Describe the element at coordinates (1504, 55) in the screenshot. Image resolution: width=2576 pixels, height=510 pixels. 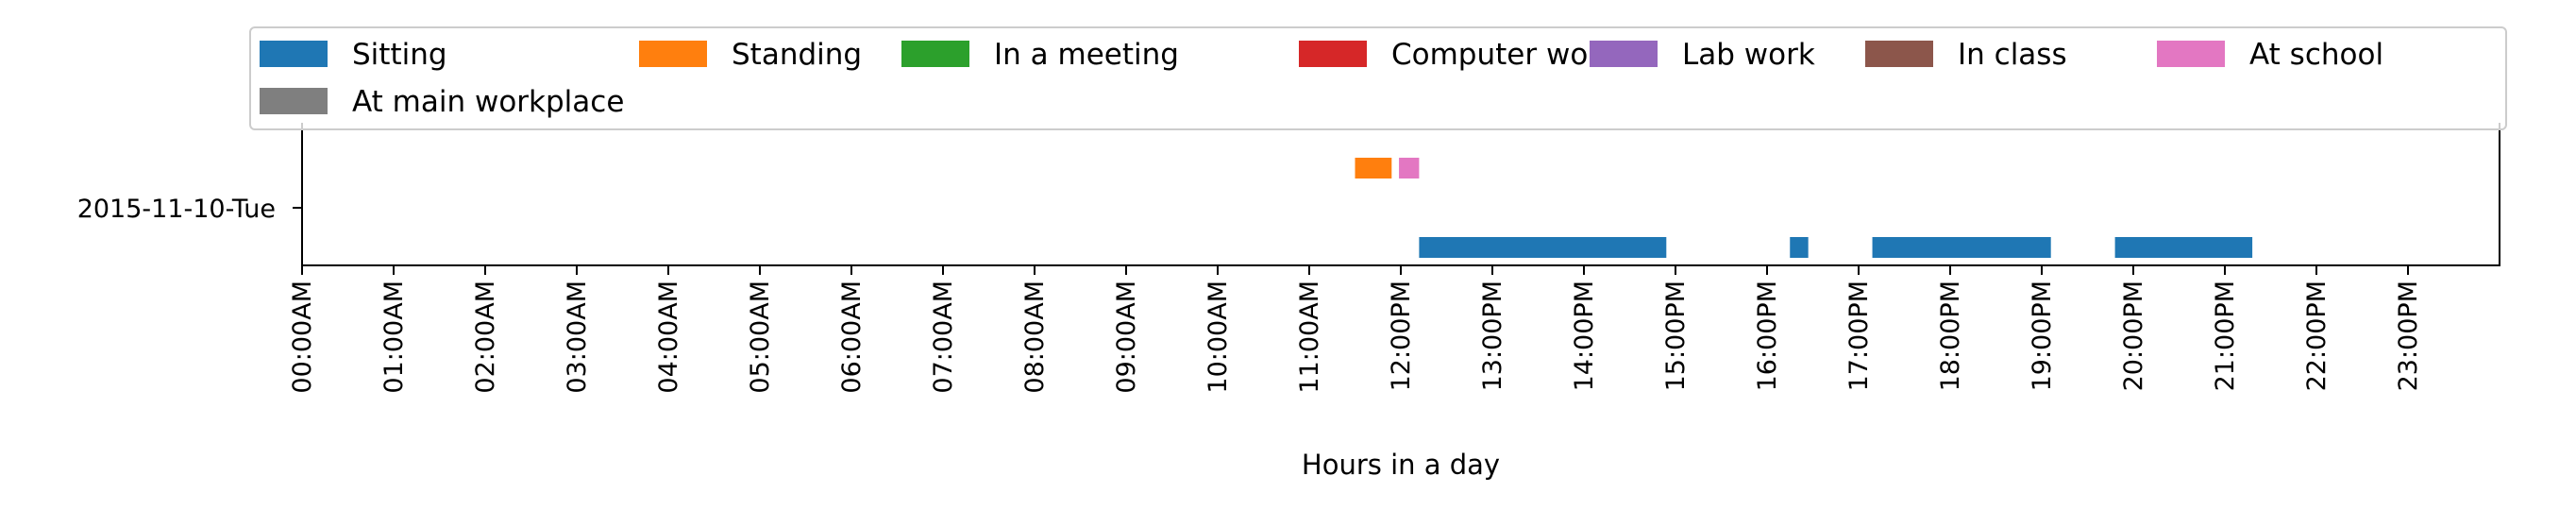
I see `legend-label-computer-work: Computer work` at that location.